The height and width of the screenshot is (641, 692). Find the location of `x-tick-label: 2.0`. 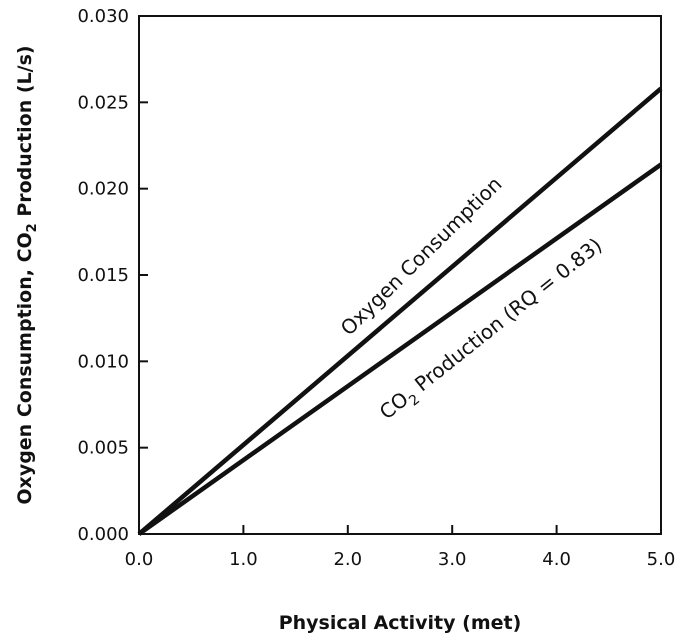

x-tick-label: 2.0 is located at coordinates (347, 559).